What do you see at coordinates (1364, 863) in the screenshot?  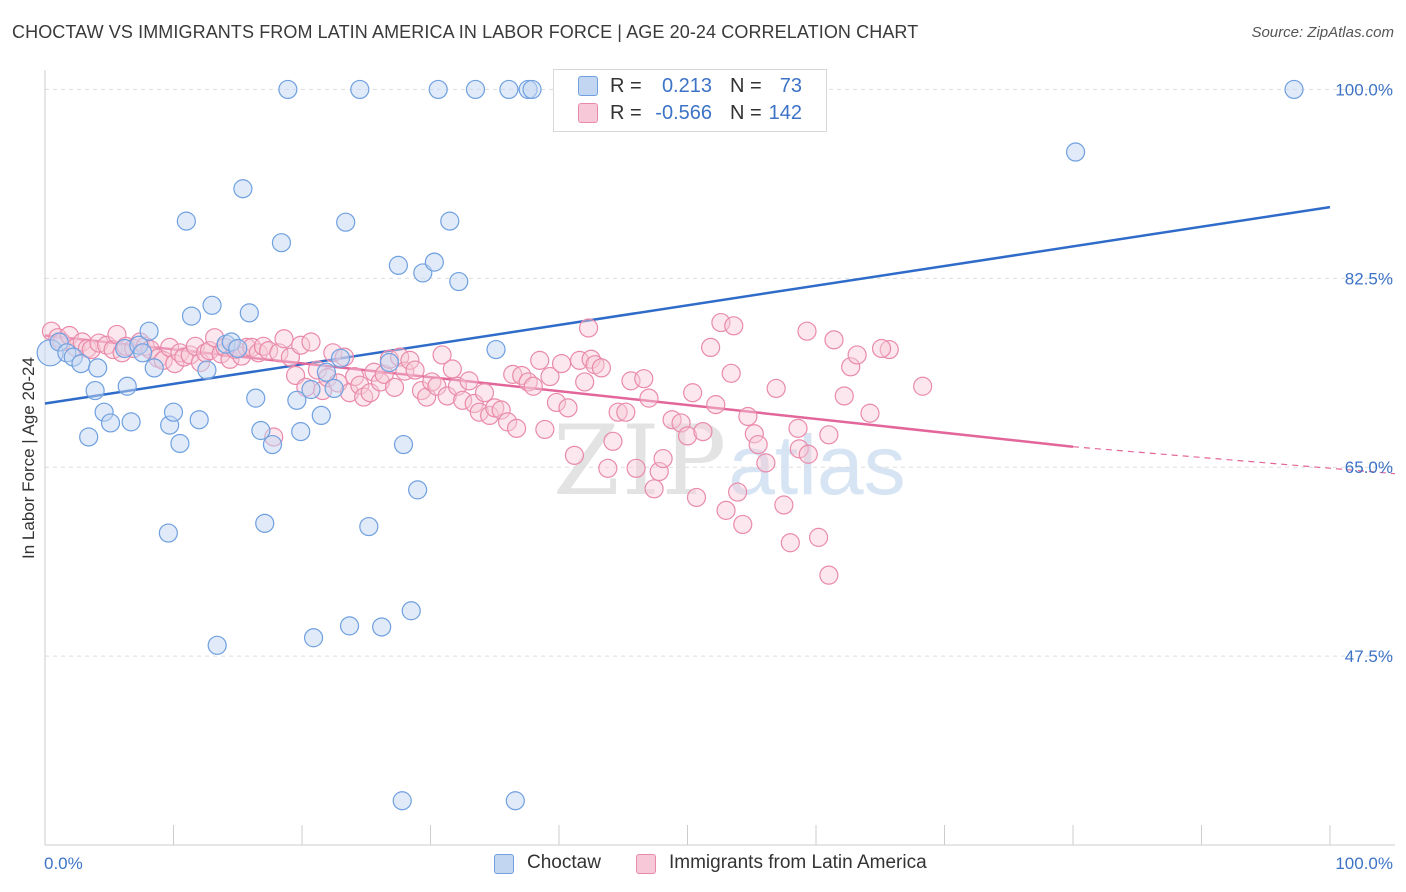 I see `x-tick-label: 100.0%` at bounding box center [1364, 863].